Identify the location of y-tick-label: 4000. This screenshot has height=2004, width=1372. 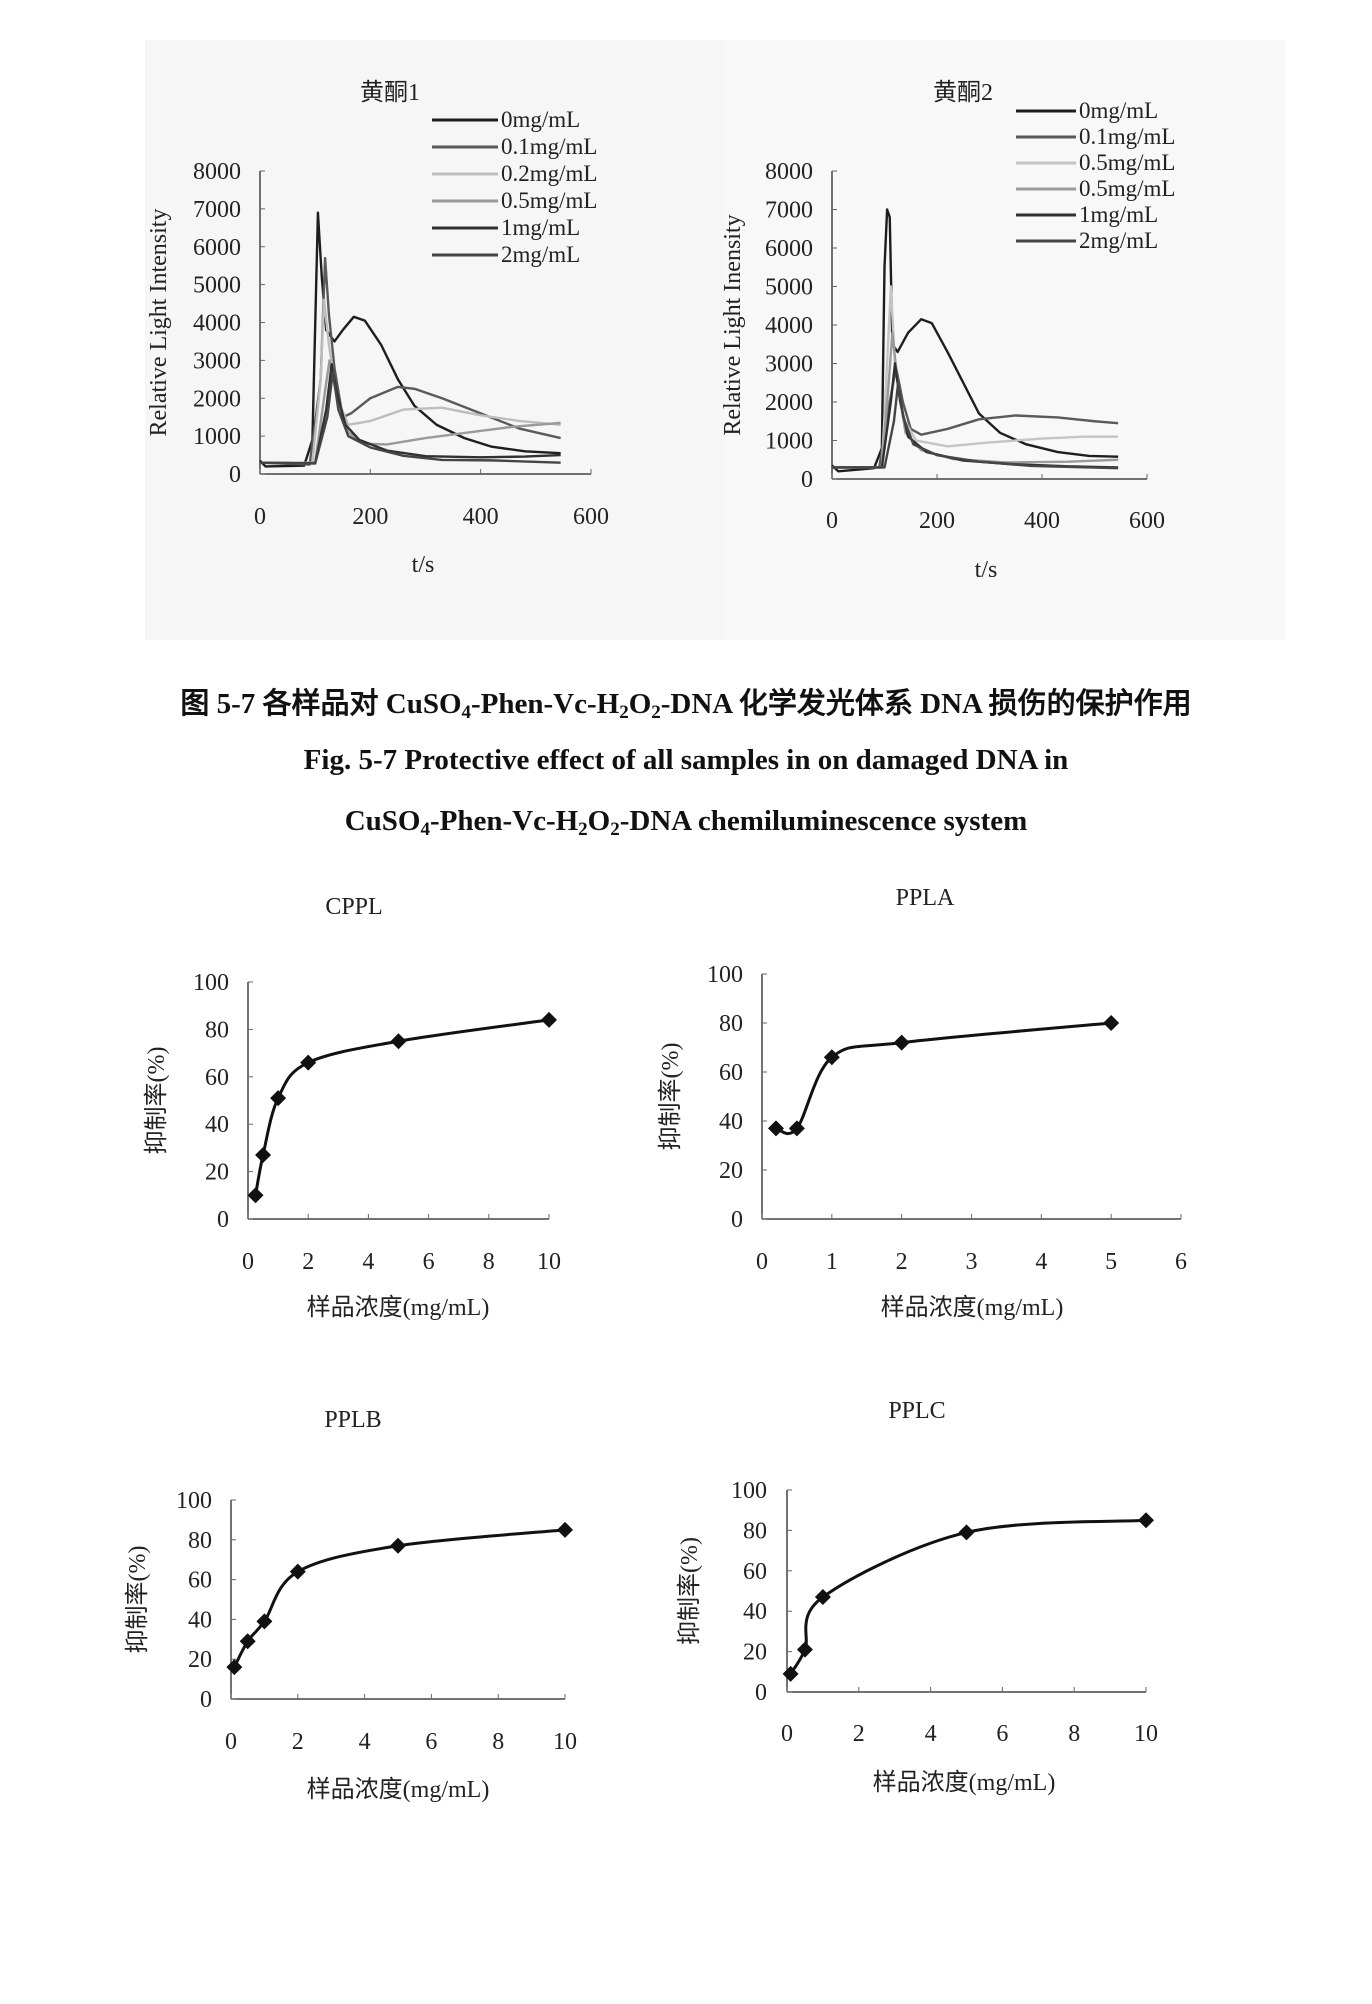
(789, 326).